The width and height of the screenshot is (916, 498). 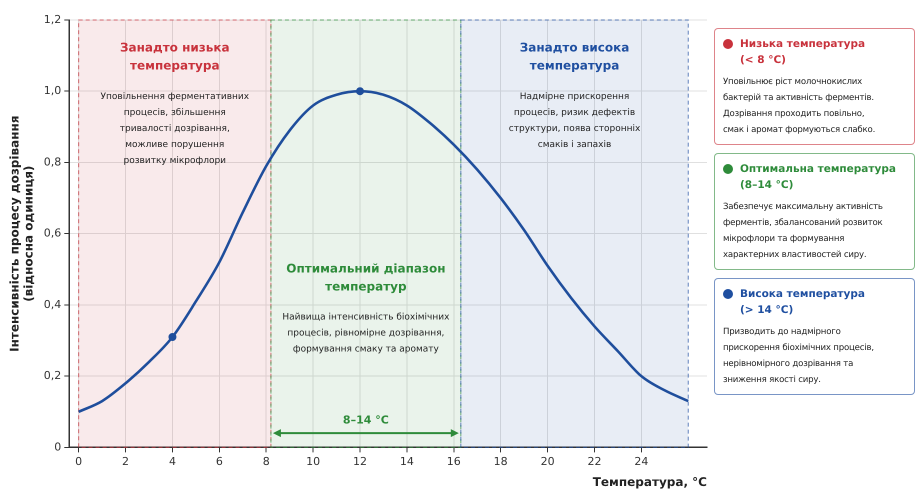 What do you see at coordinates (266, 461) in the screenshot?
I see `x-tick-label: 8` at bounding box center [266, 461].